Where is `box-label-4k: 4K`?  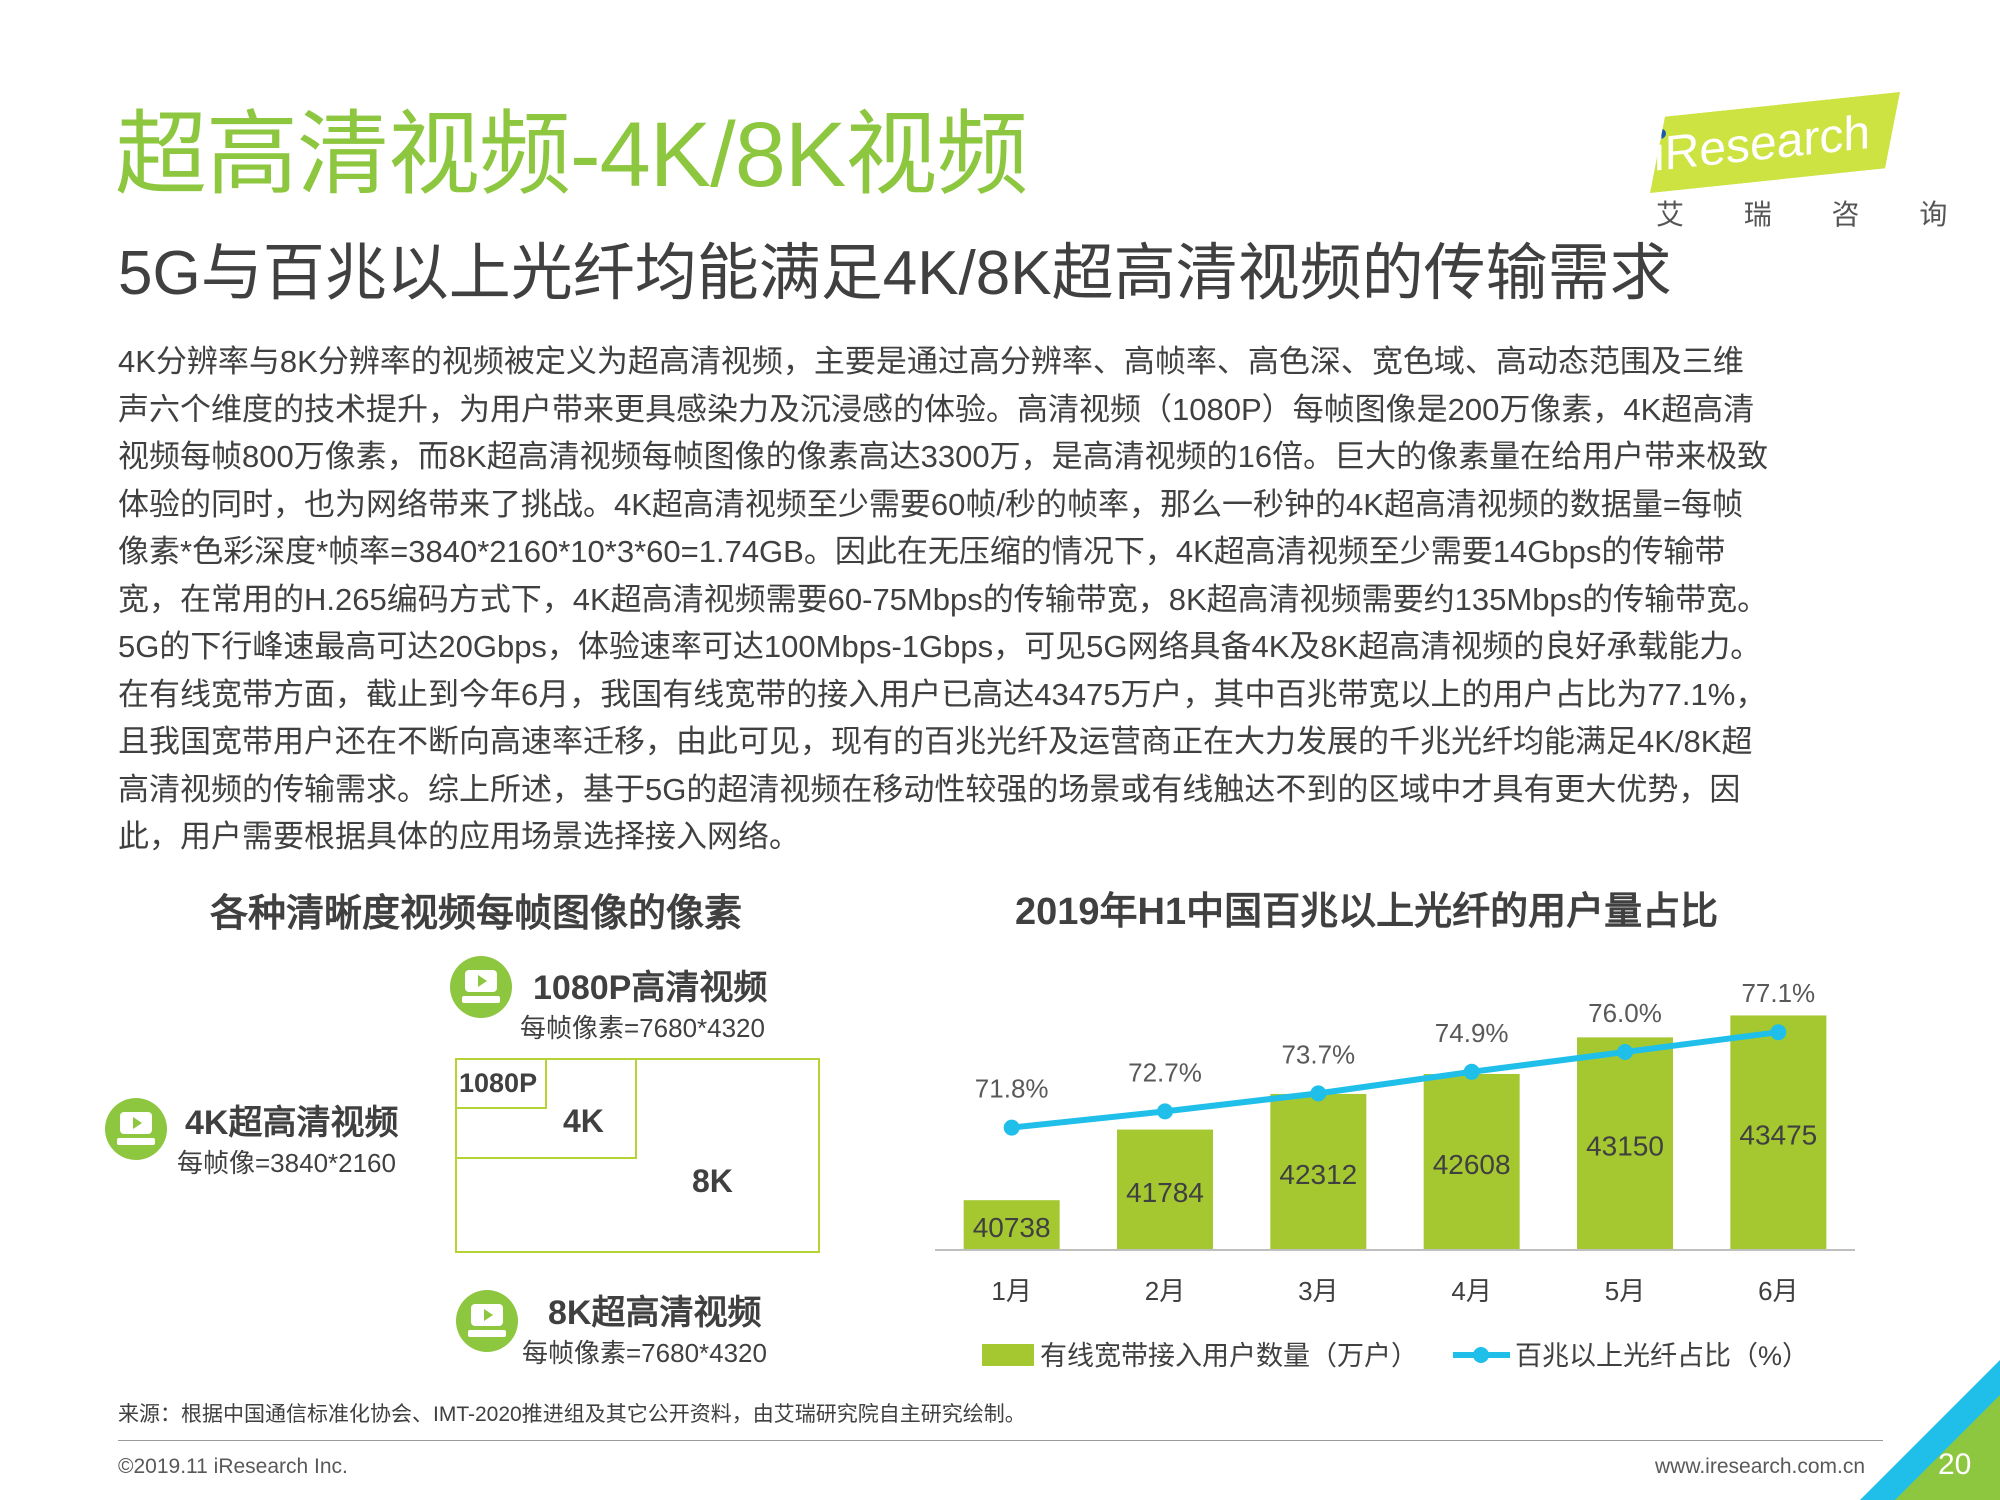 box-label-4k: 4K is located at coordinates (583, 1121).